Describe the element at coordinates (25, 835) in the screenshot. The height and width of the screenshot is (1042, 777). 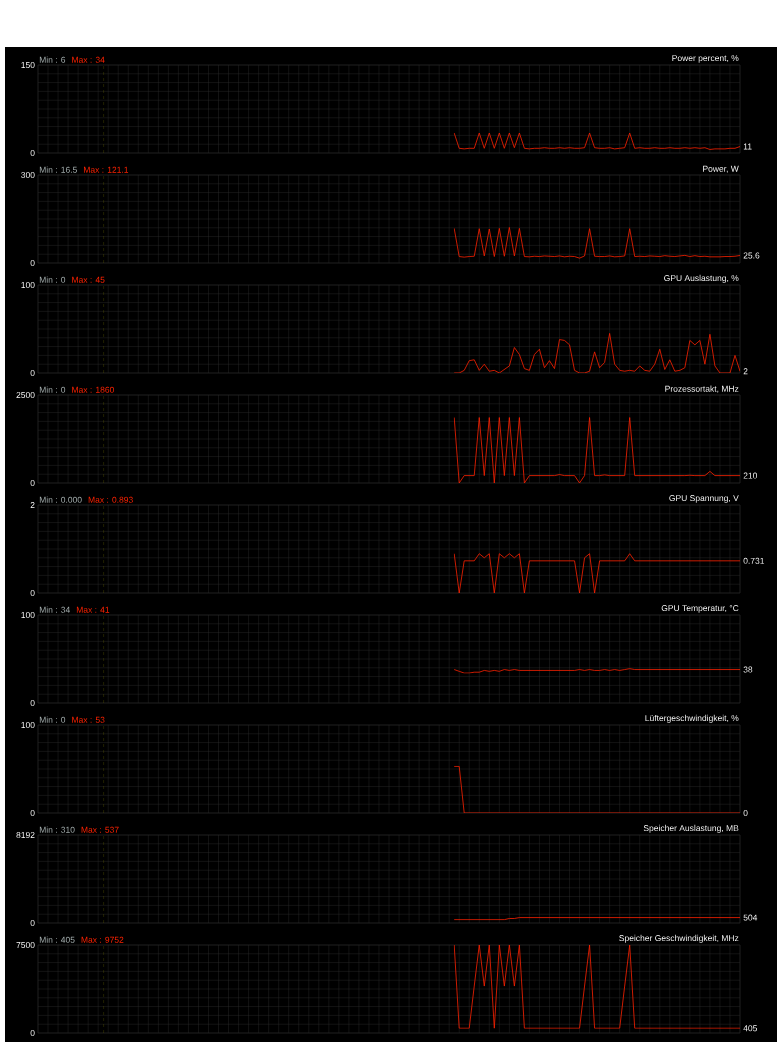
I see `y-tick-label: 8192` at that location.